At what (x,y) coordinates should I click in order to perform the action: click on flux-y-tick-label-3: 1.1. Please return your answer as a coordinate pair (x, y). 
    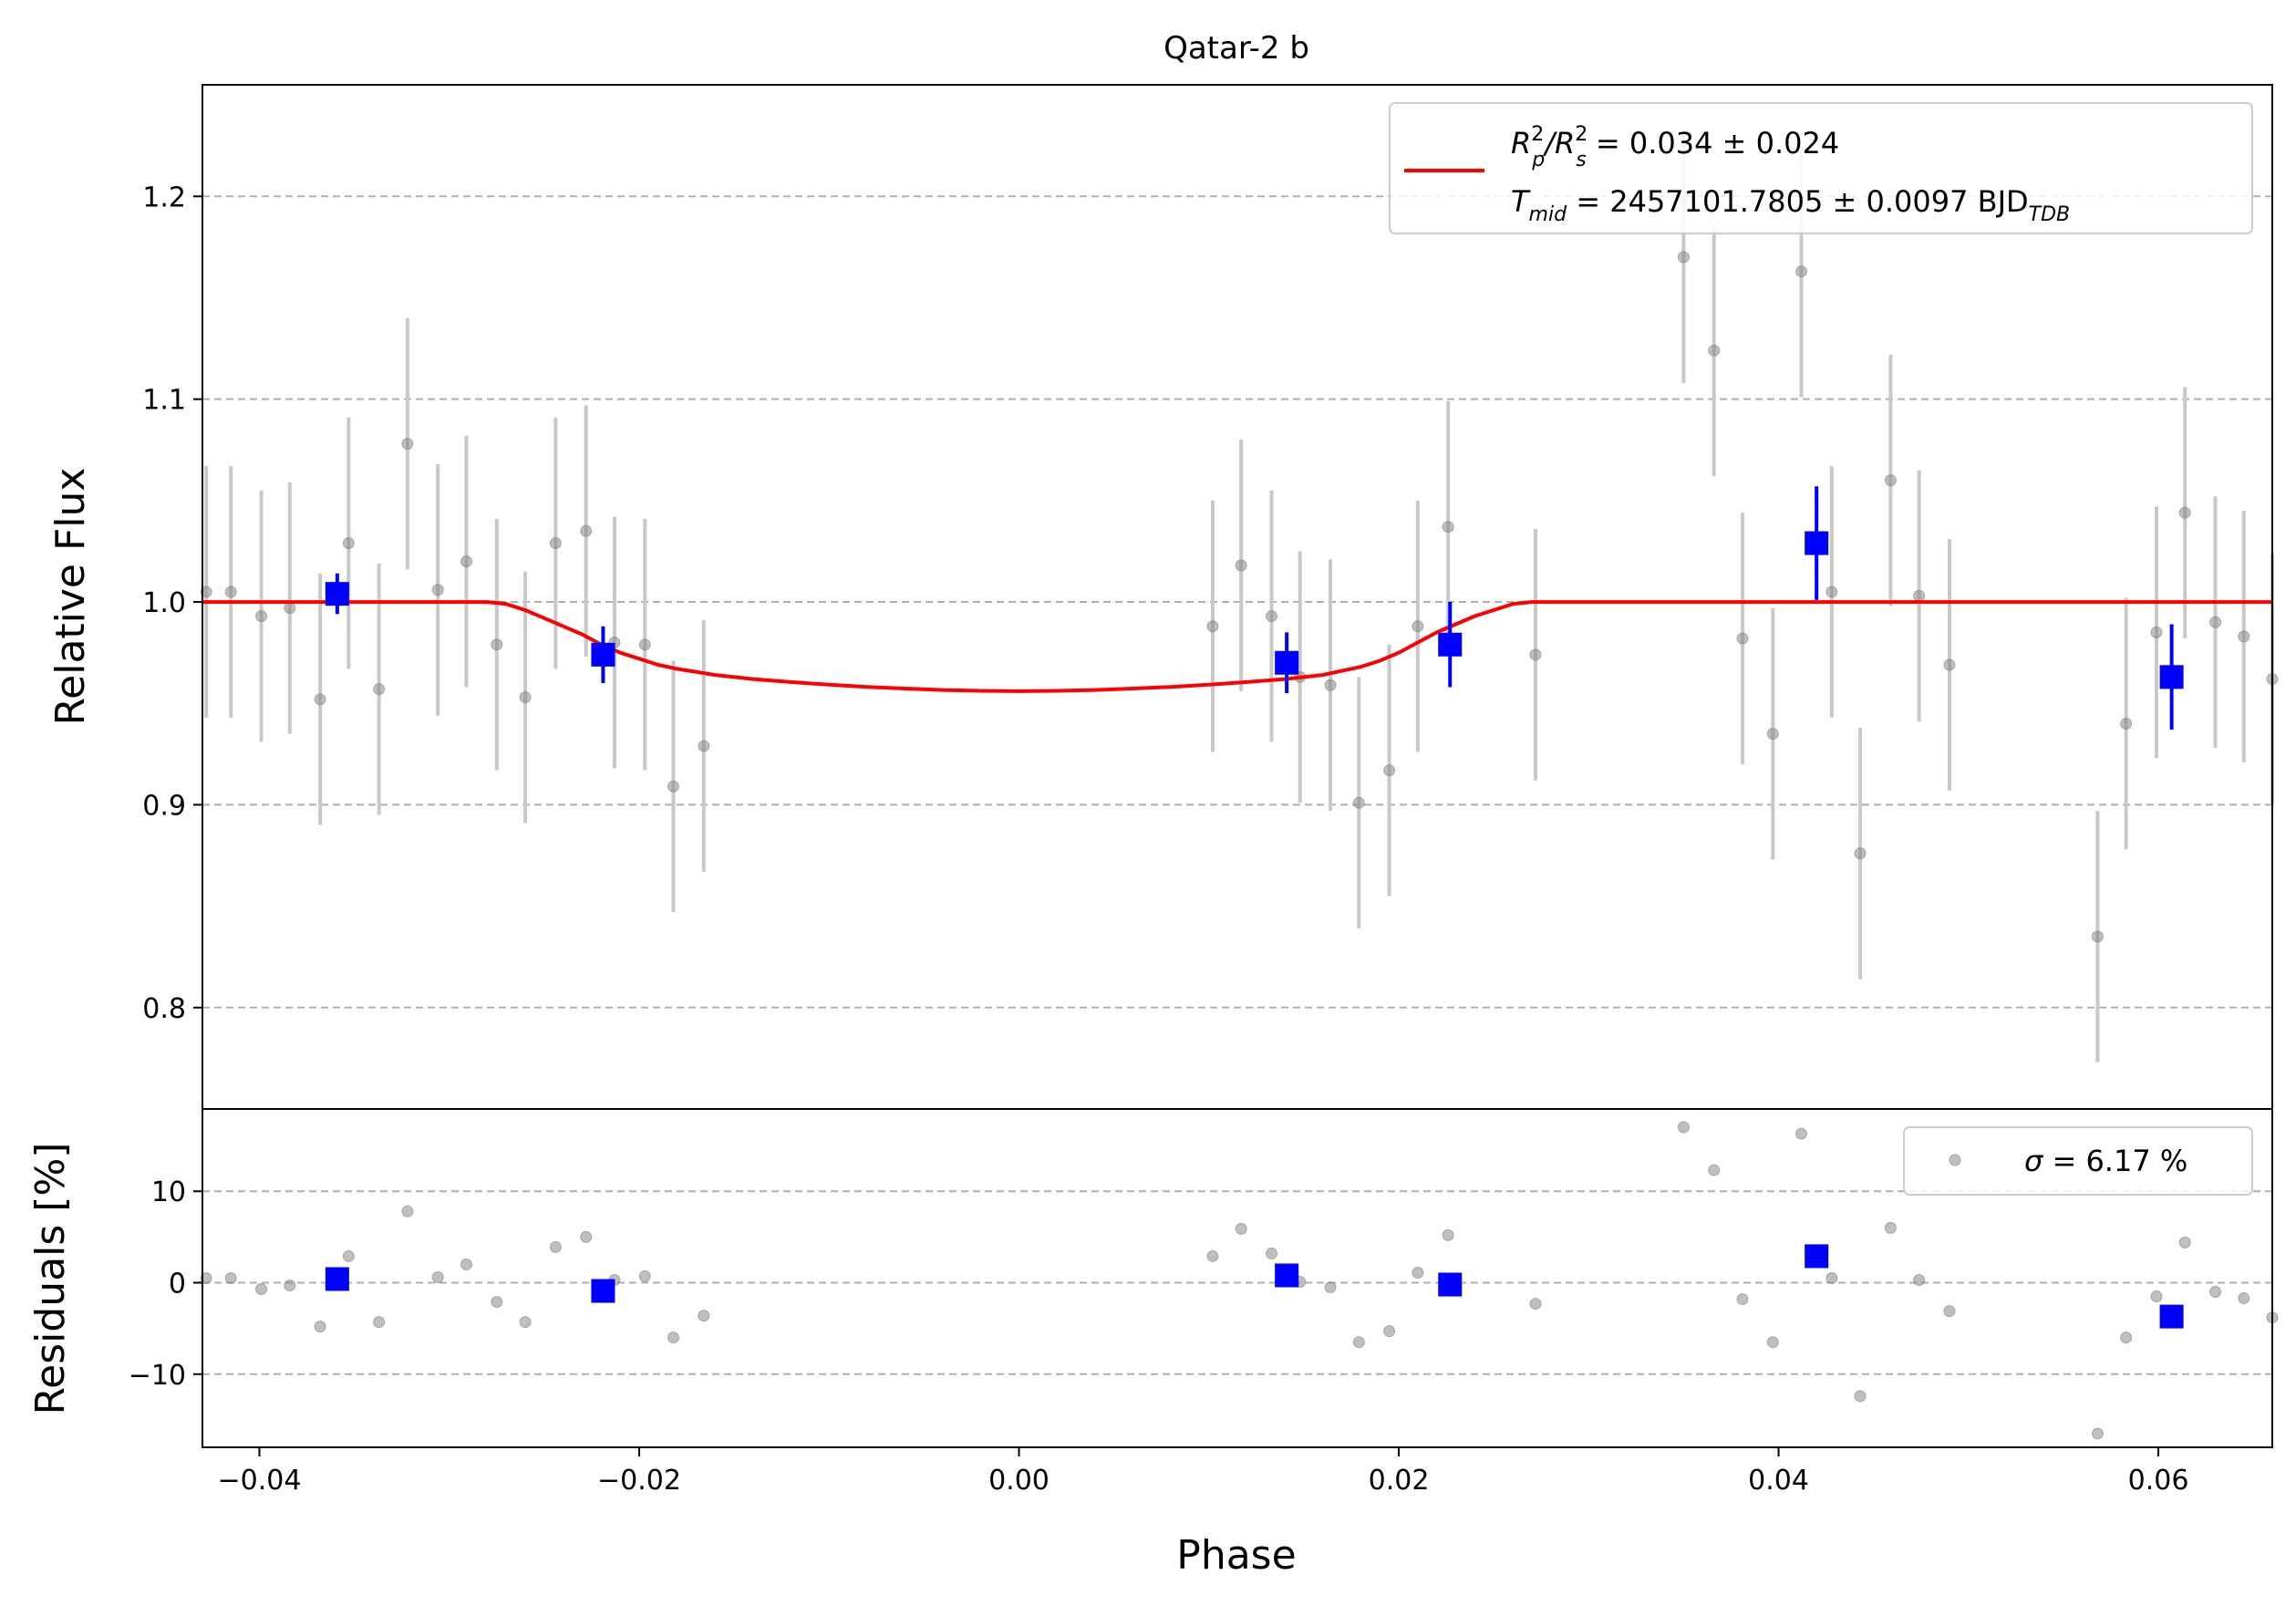
    Looking at the image, I should click on (164, 401).